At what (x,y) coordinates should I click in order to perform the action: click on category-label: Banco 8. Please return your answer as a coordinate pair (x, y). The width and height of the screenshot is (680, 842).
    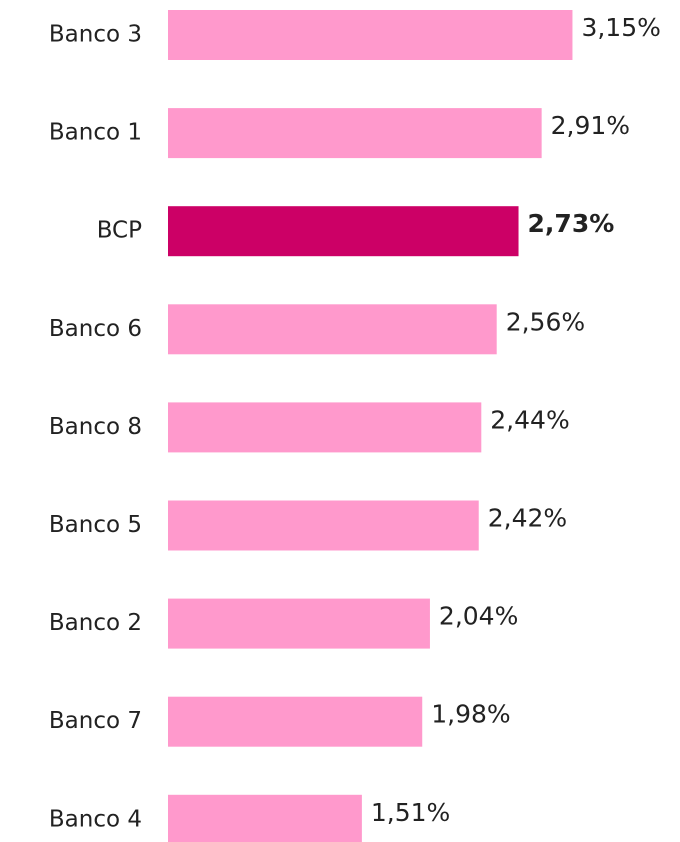
    Looking at the image, I should click on (95, 427).